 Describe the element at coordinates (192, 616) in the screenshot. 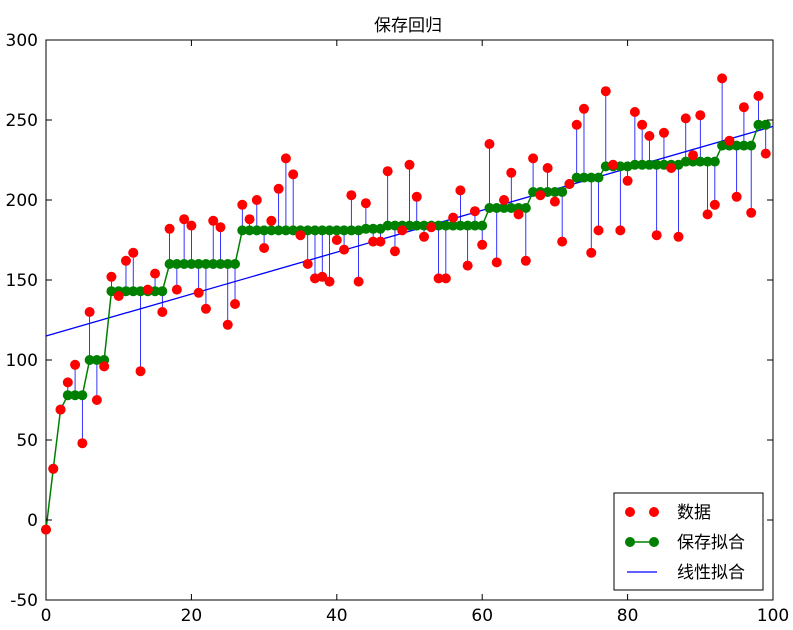

I see `x-tick-label-1: 20` at that location.